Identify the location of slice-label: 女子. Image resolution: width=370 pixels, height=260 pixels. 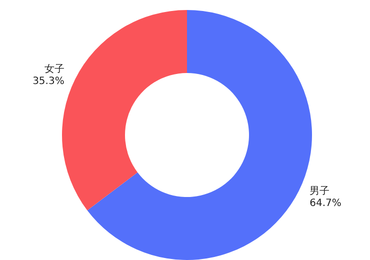
(54, 68).